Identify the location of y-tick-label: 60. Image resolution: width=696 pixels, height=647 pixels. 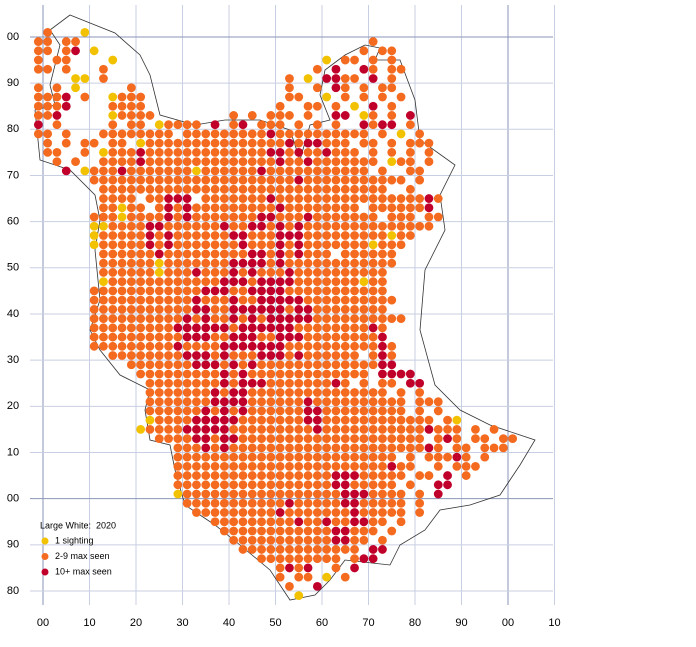
(13, 222).